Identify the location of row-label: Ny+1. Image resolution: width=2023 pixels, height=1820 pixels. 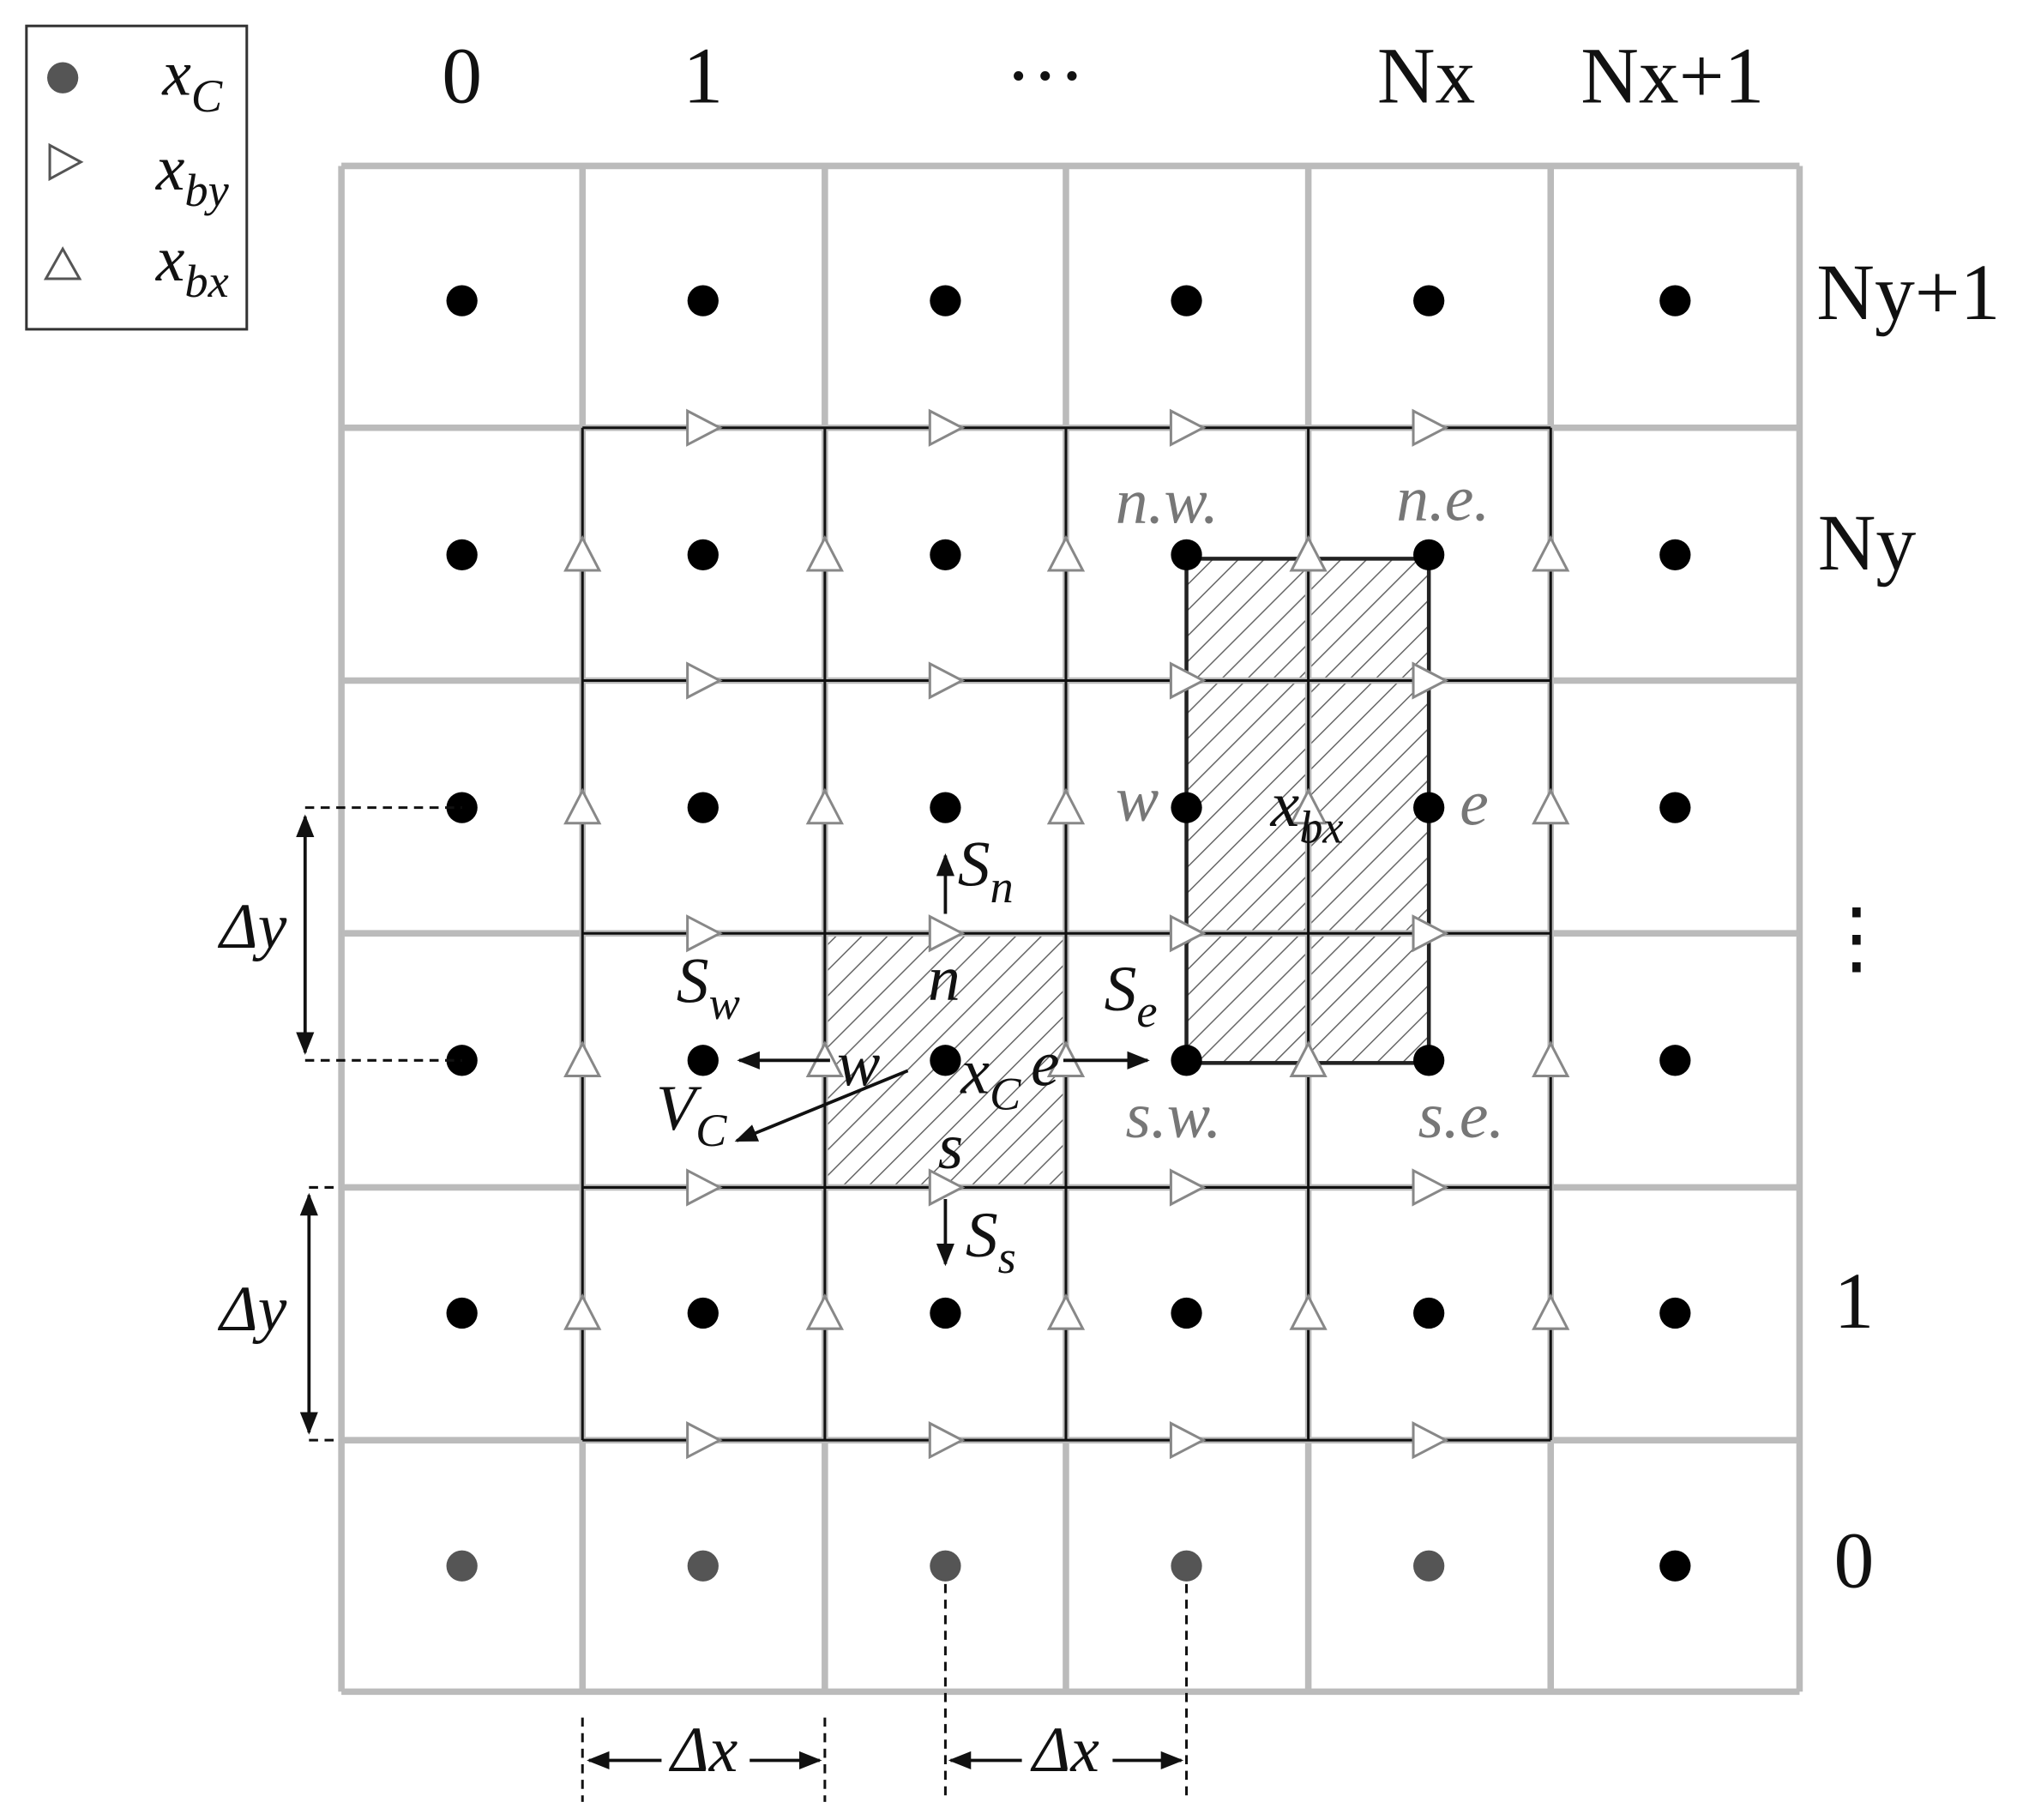
(1908, 293).